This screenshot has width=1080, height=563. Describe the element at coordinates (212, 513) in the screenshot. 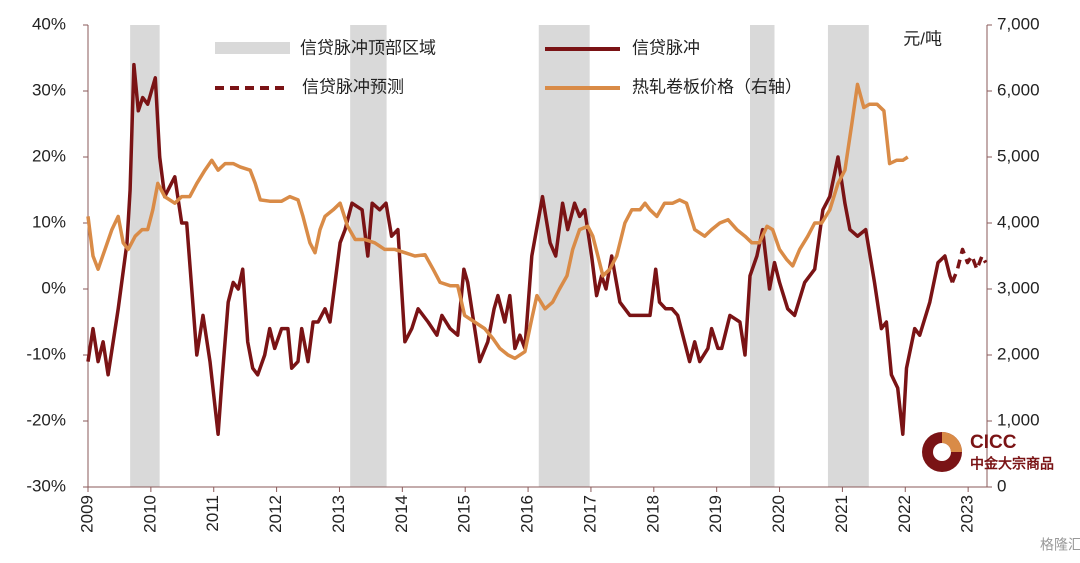

I see `x-tick-label: 2011` at that location.